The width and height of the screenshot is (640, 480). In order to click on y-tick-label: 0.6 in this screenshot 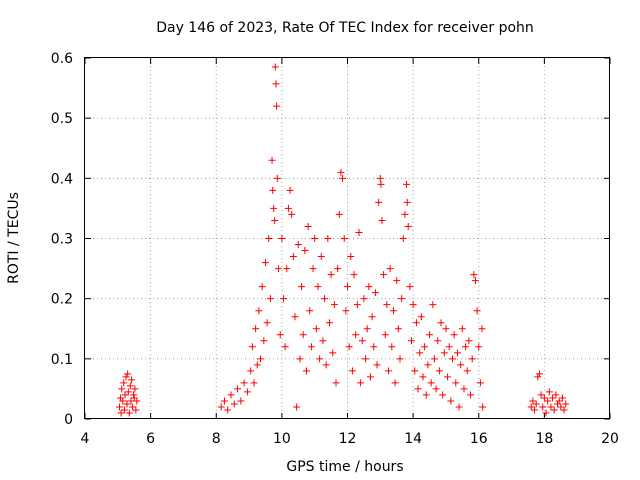, I will do `click(62, 59)`.